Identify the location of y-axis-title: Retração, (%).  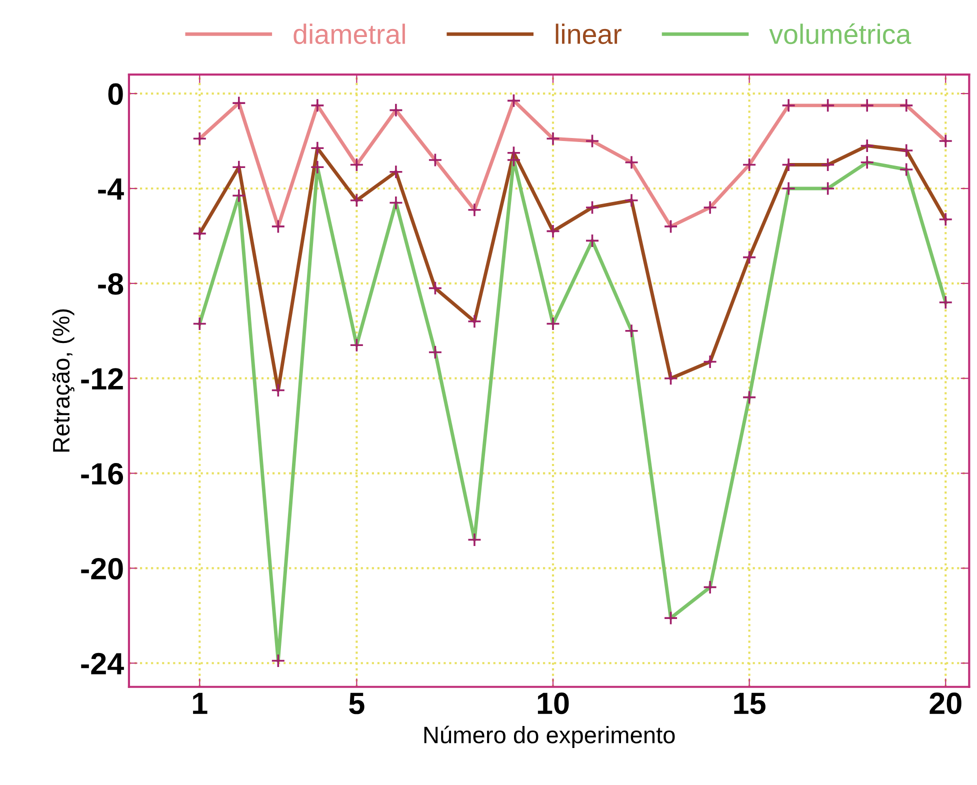
(63, 380).